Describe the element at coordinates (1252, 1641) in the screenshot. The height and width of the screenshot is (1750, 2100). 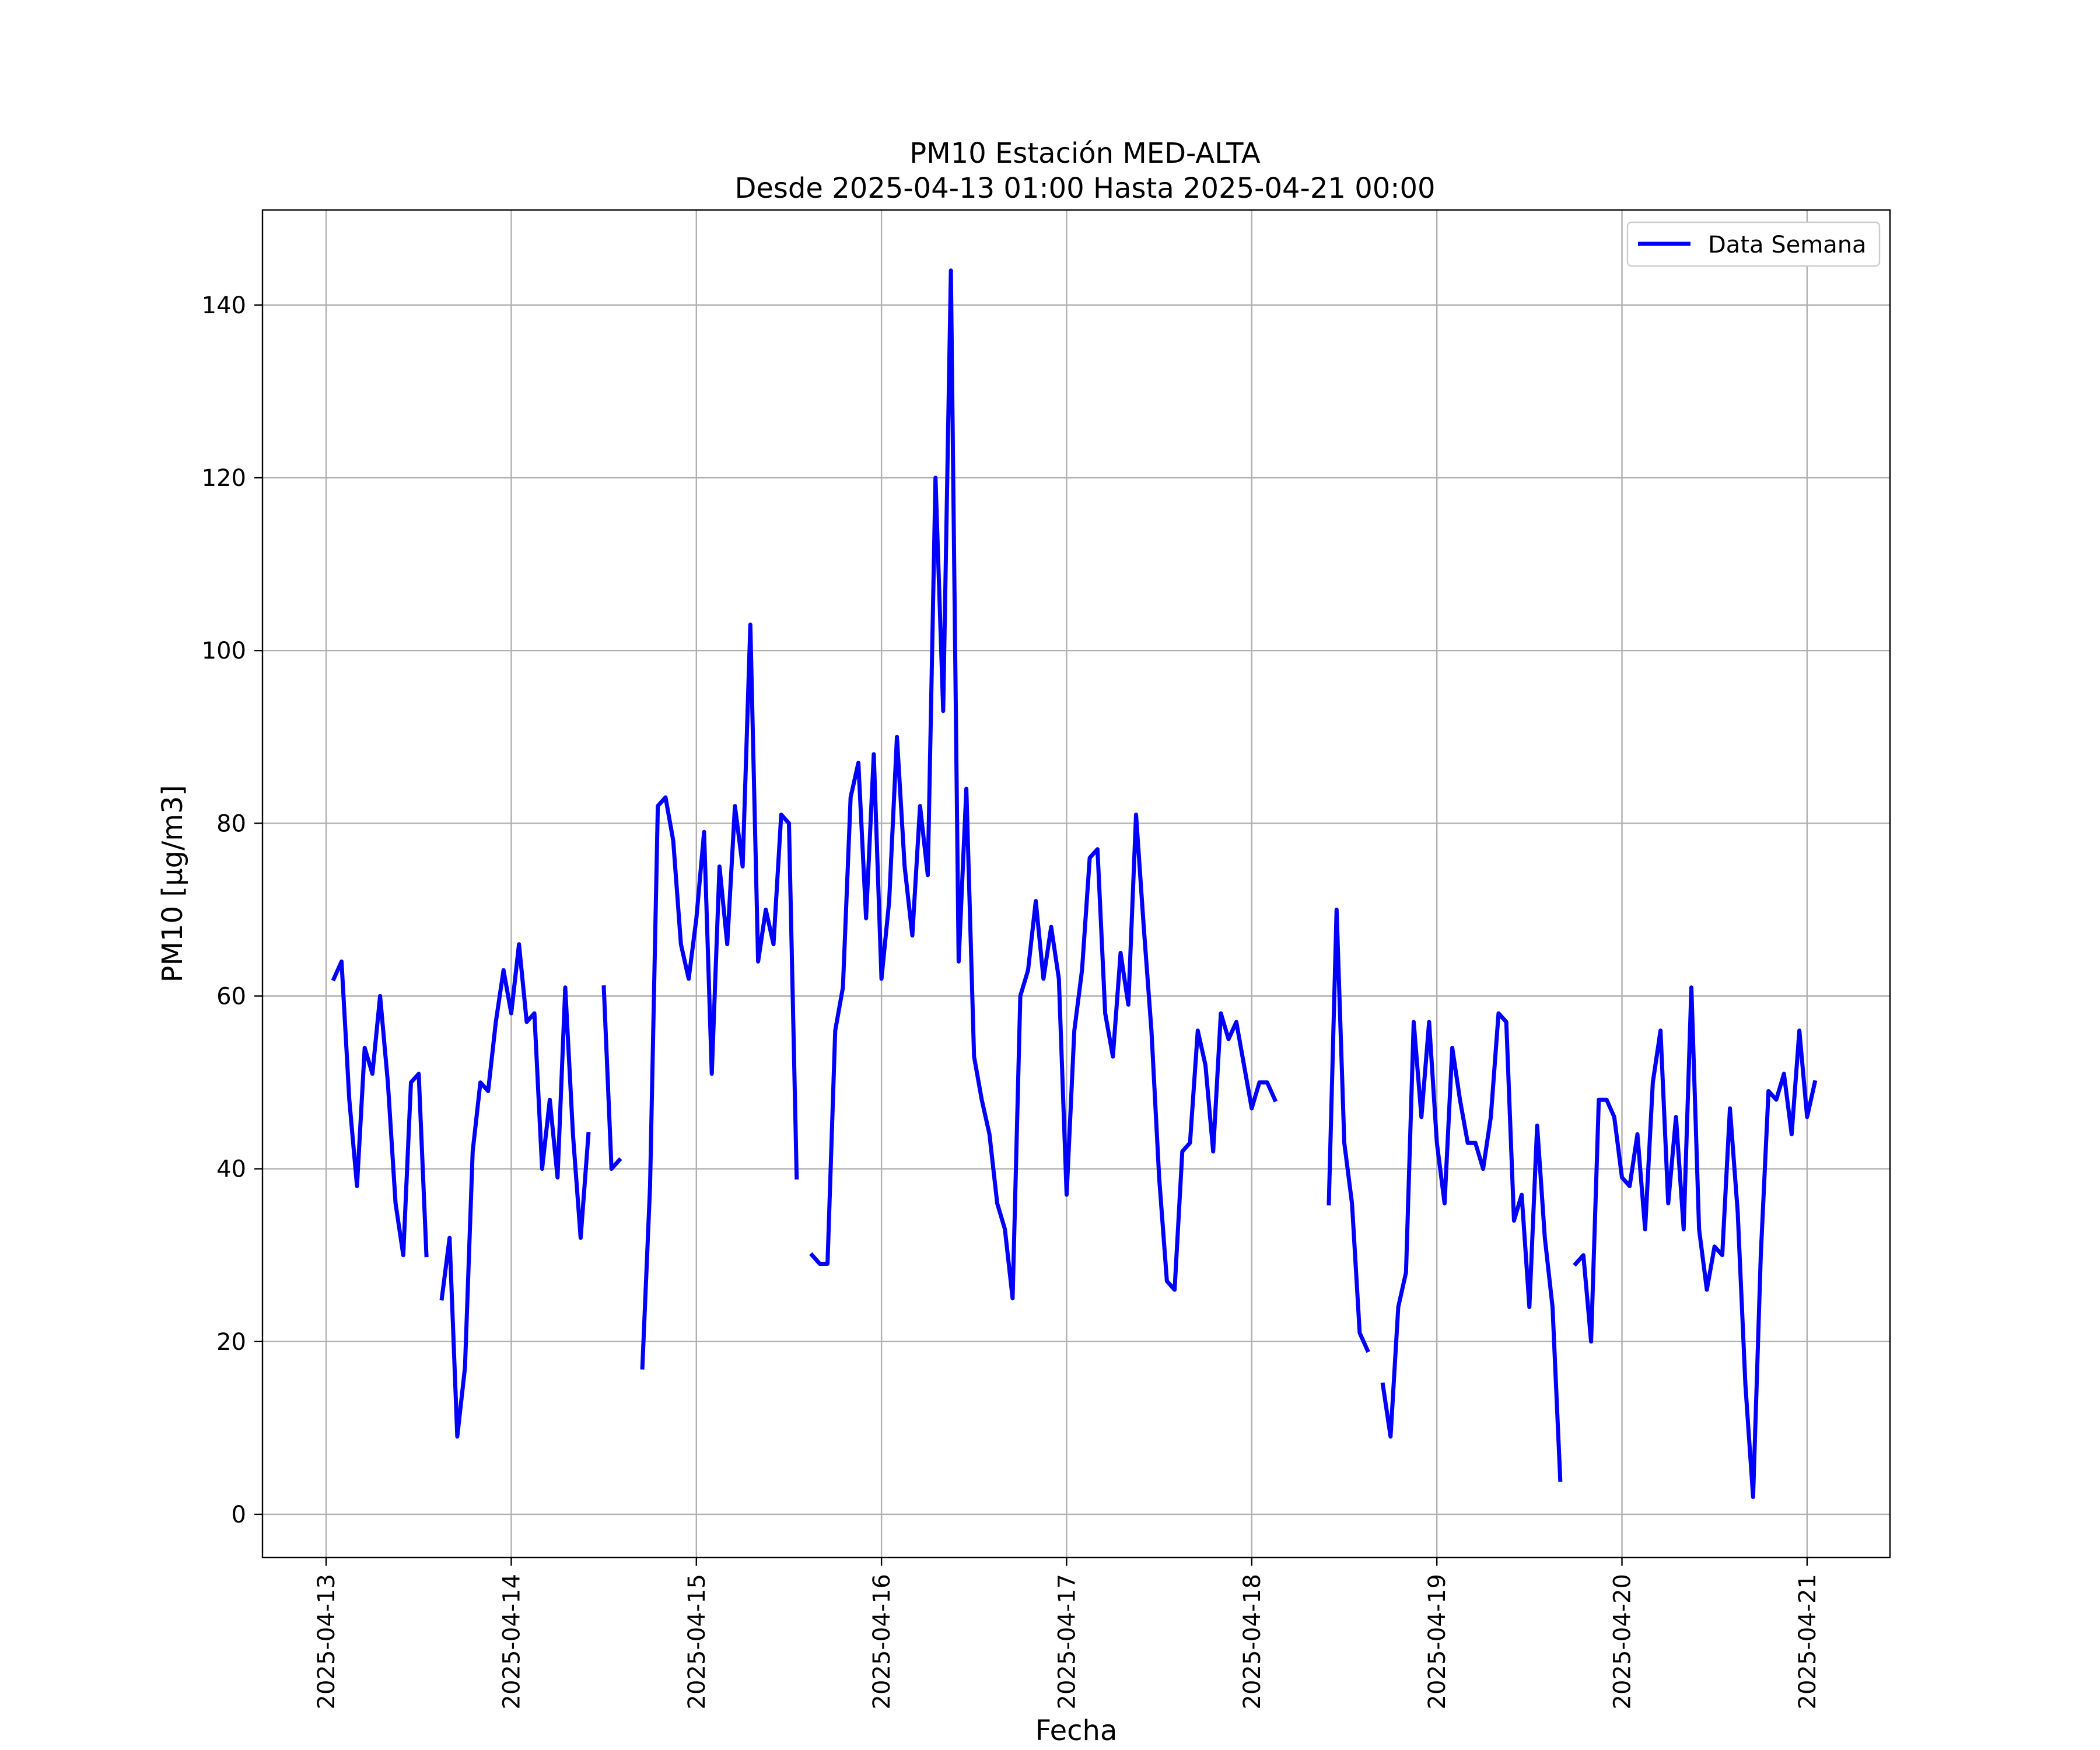
I see `x-tick-label: 2025-04-18` at that location.